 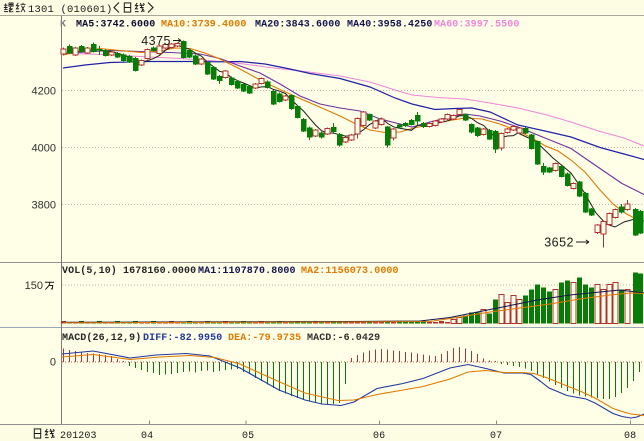 I want to click on svg-text: 4375, so click(x=156, y=41).